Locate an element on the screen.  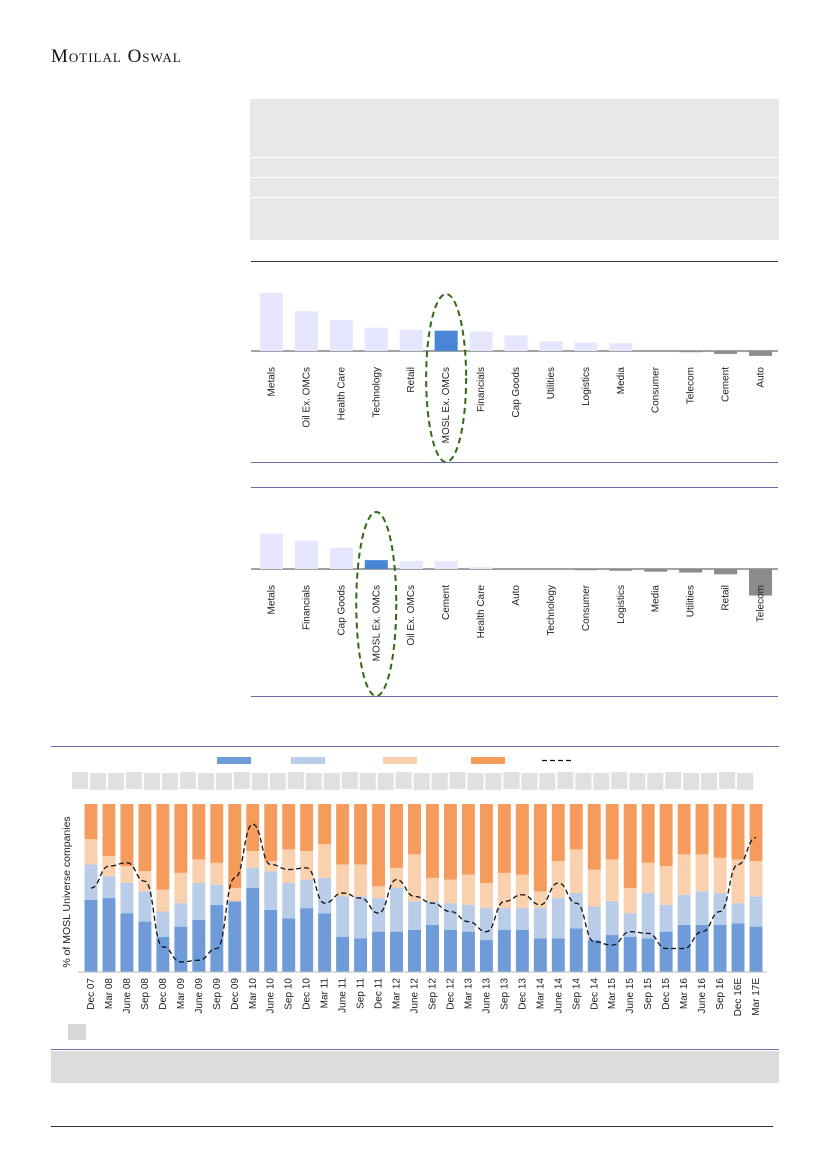
category-label-oil-ex-omcs: Oil Ex. OMCs is located at coordinates (411, 615).